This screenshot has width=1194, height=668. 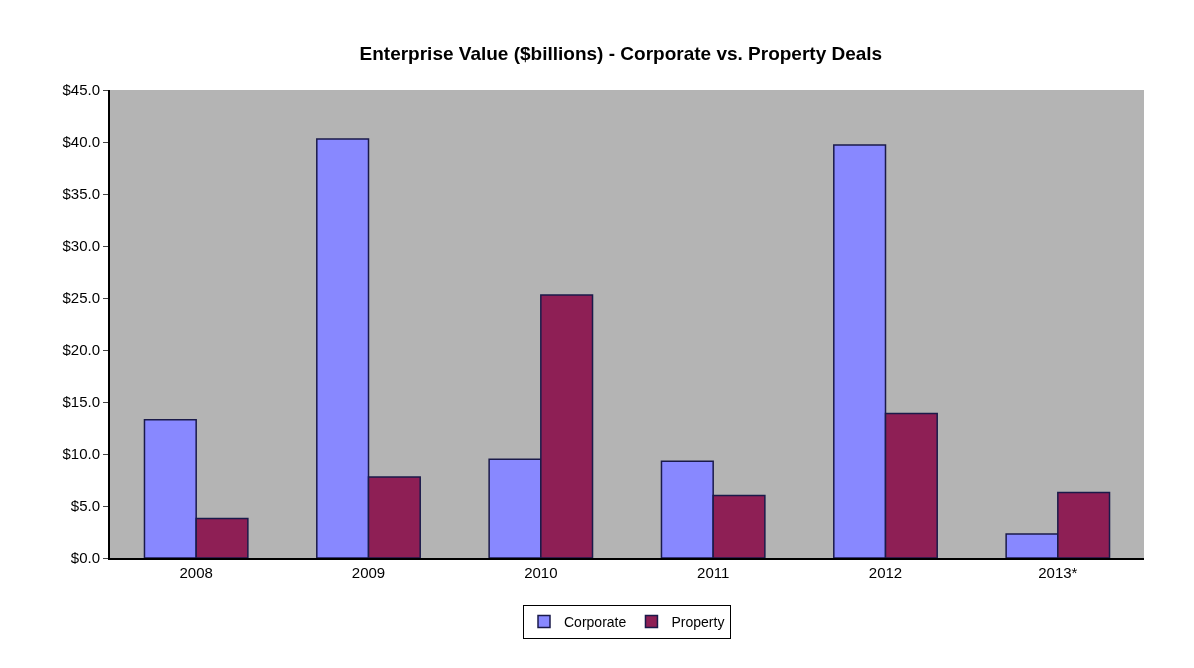 I want to click on y-tick-label: $35.0, so click(x=81, y=194).